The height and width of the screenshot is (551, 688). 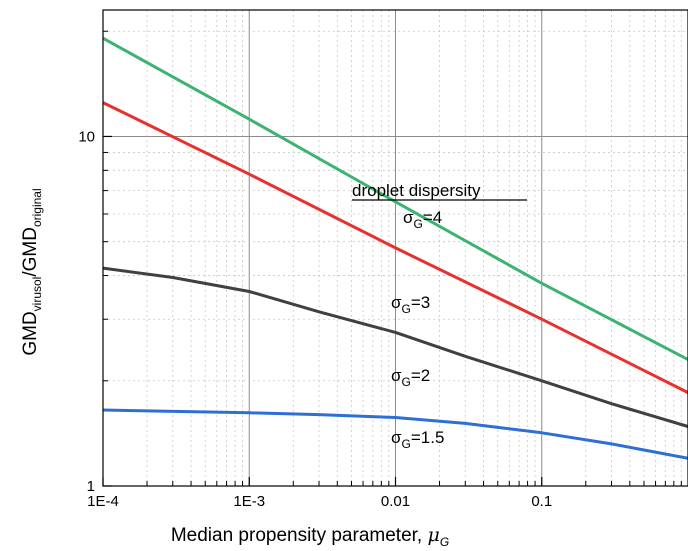 What do you see at coordinates (410, 377) in the screenshot?
I see `series-label-sigma-2: σG=2` at bounding box center [410, 377].